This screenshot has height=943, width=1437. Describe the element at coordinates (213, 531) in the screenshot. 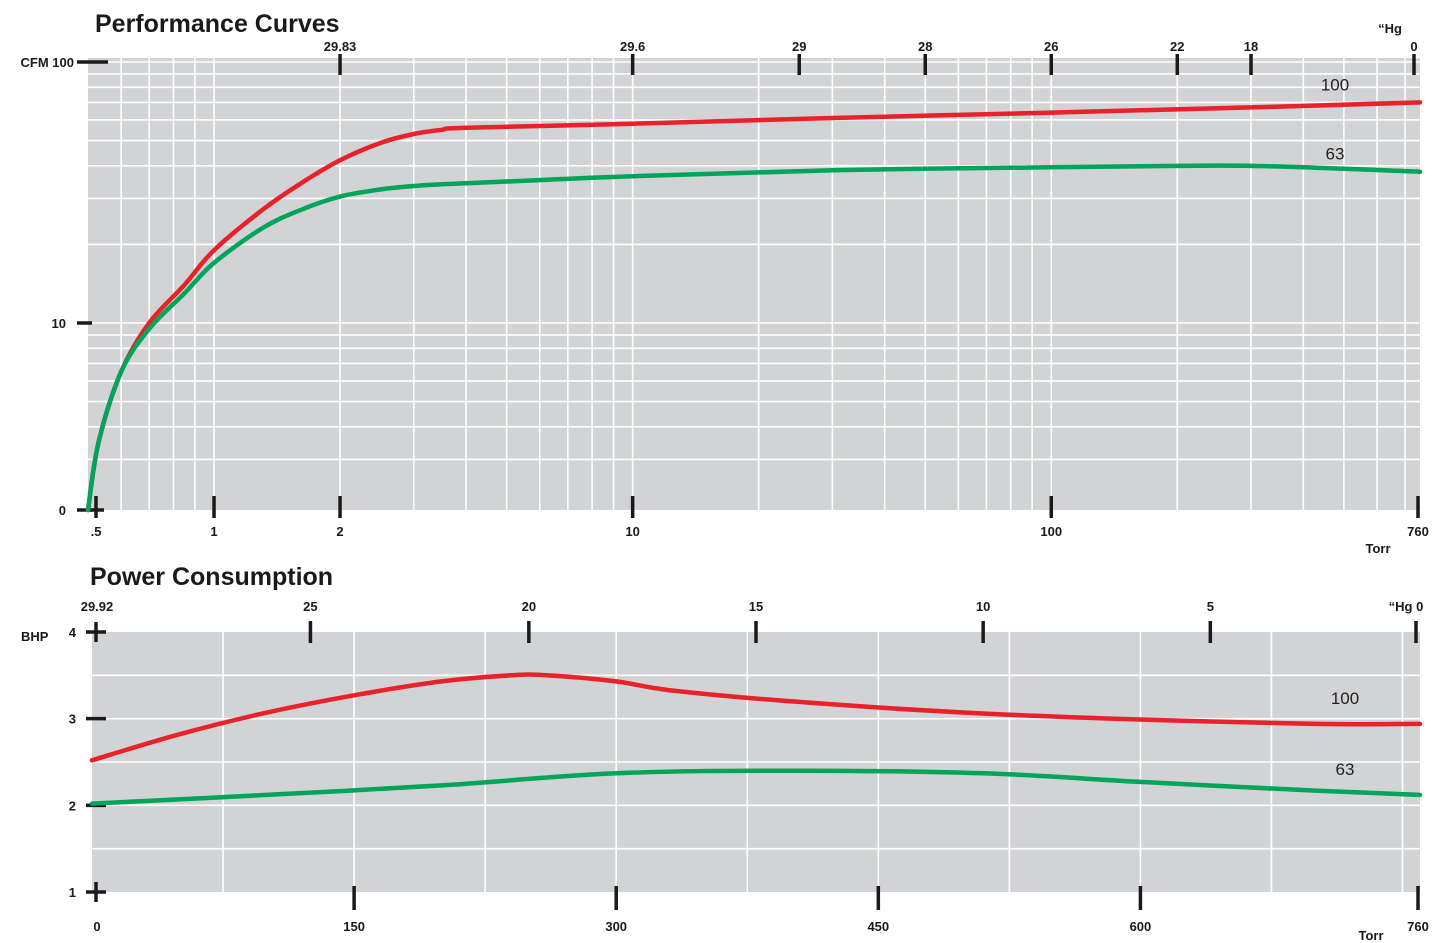

I see `x-tick-label: 1` at that location.